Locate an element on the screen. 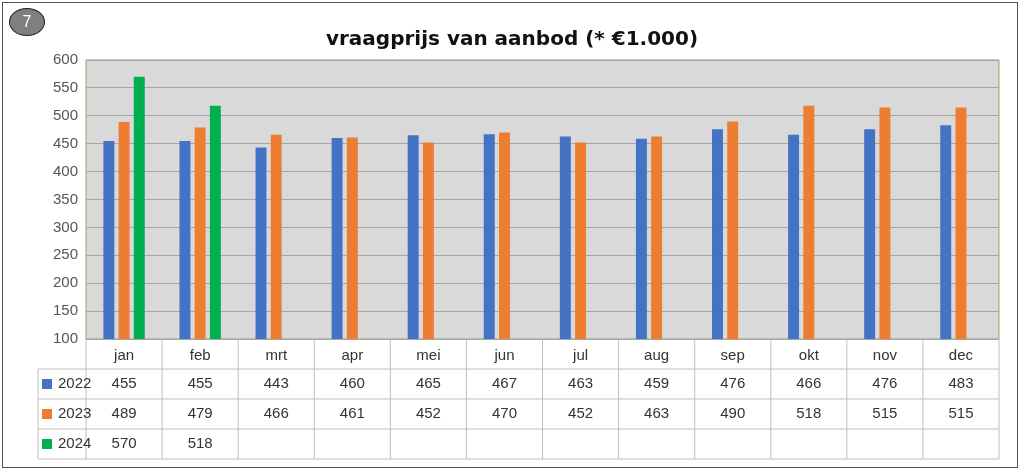 The width and height of the screenshot is (1024, 475). x-tick-label: feb is located at coordinates (200, 355).